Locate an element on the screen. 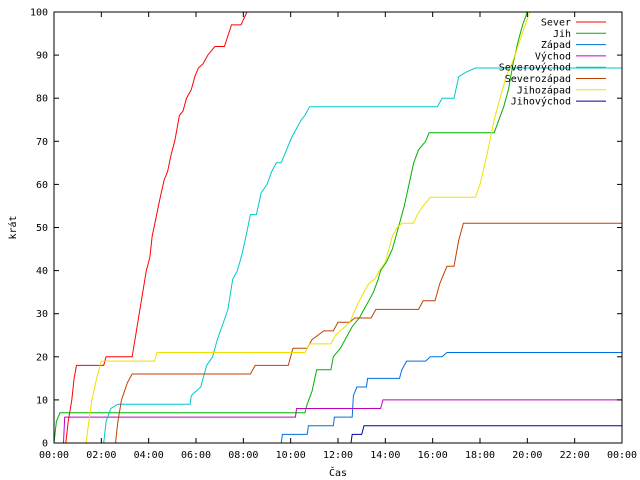 The height and width of the screenshot is (480, 640). legend-label: Západ is located at coordinates (556, 45).